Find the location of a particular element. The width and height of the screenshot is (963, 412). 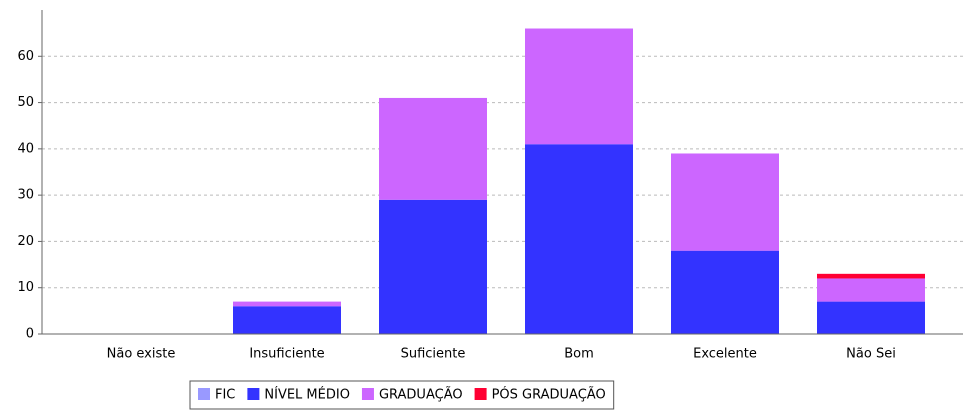

legend-box is located at coordinates (402, 395).